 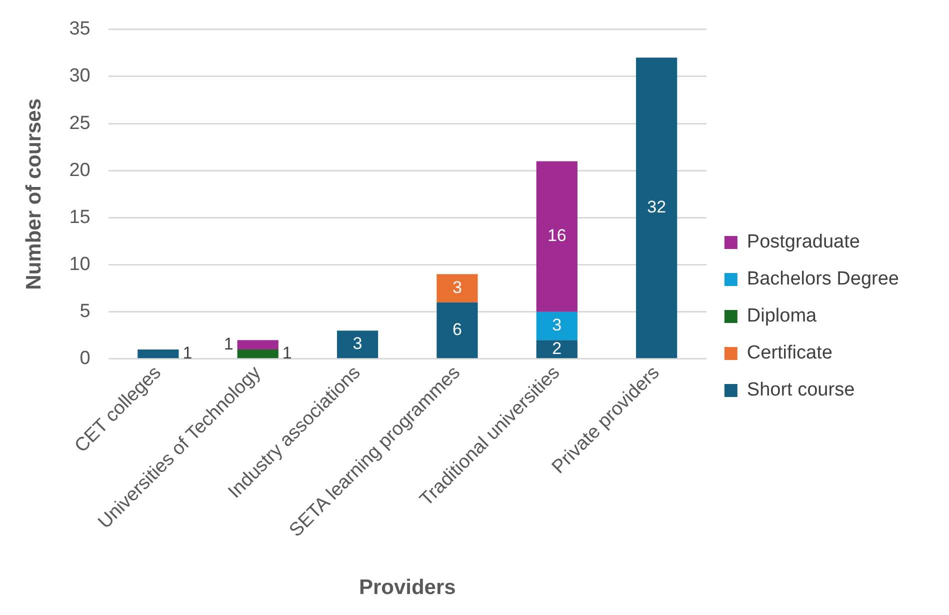 What do you see at coordinates (79, 123) in the screenshot?
I see `y-tick-label: 25` at bounding box center [79, 123].